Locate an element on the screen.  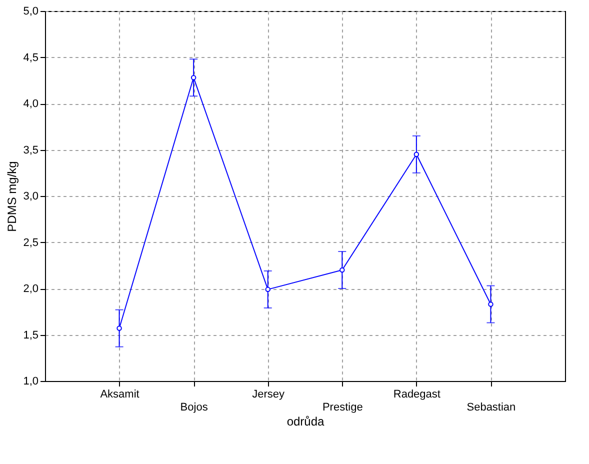
x-tick-label: Bojos is located at coordinates (194, 408).